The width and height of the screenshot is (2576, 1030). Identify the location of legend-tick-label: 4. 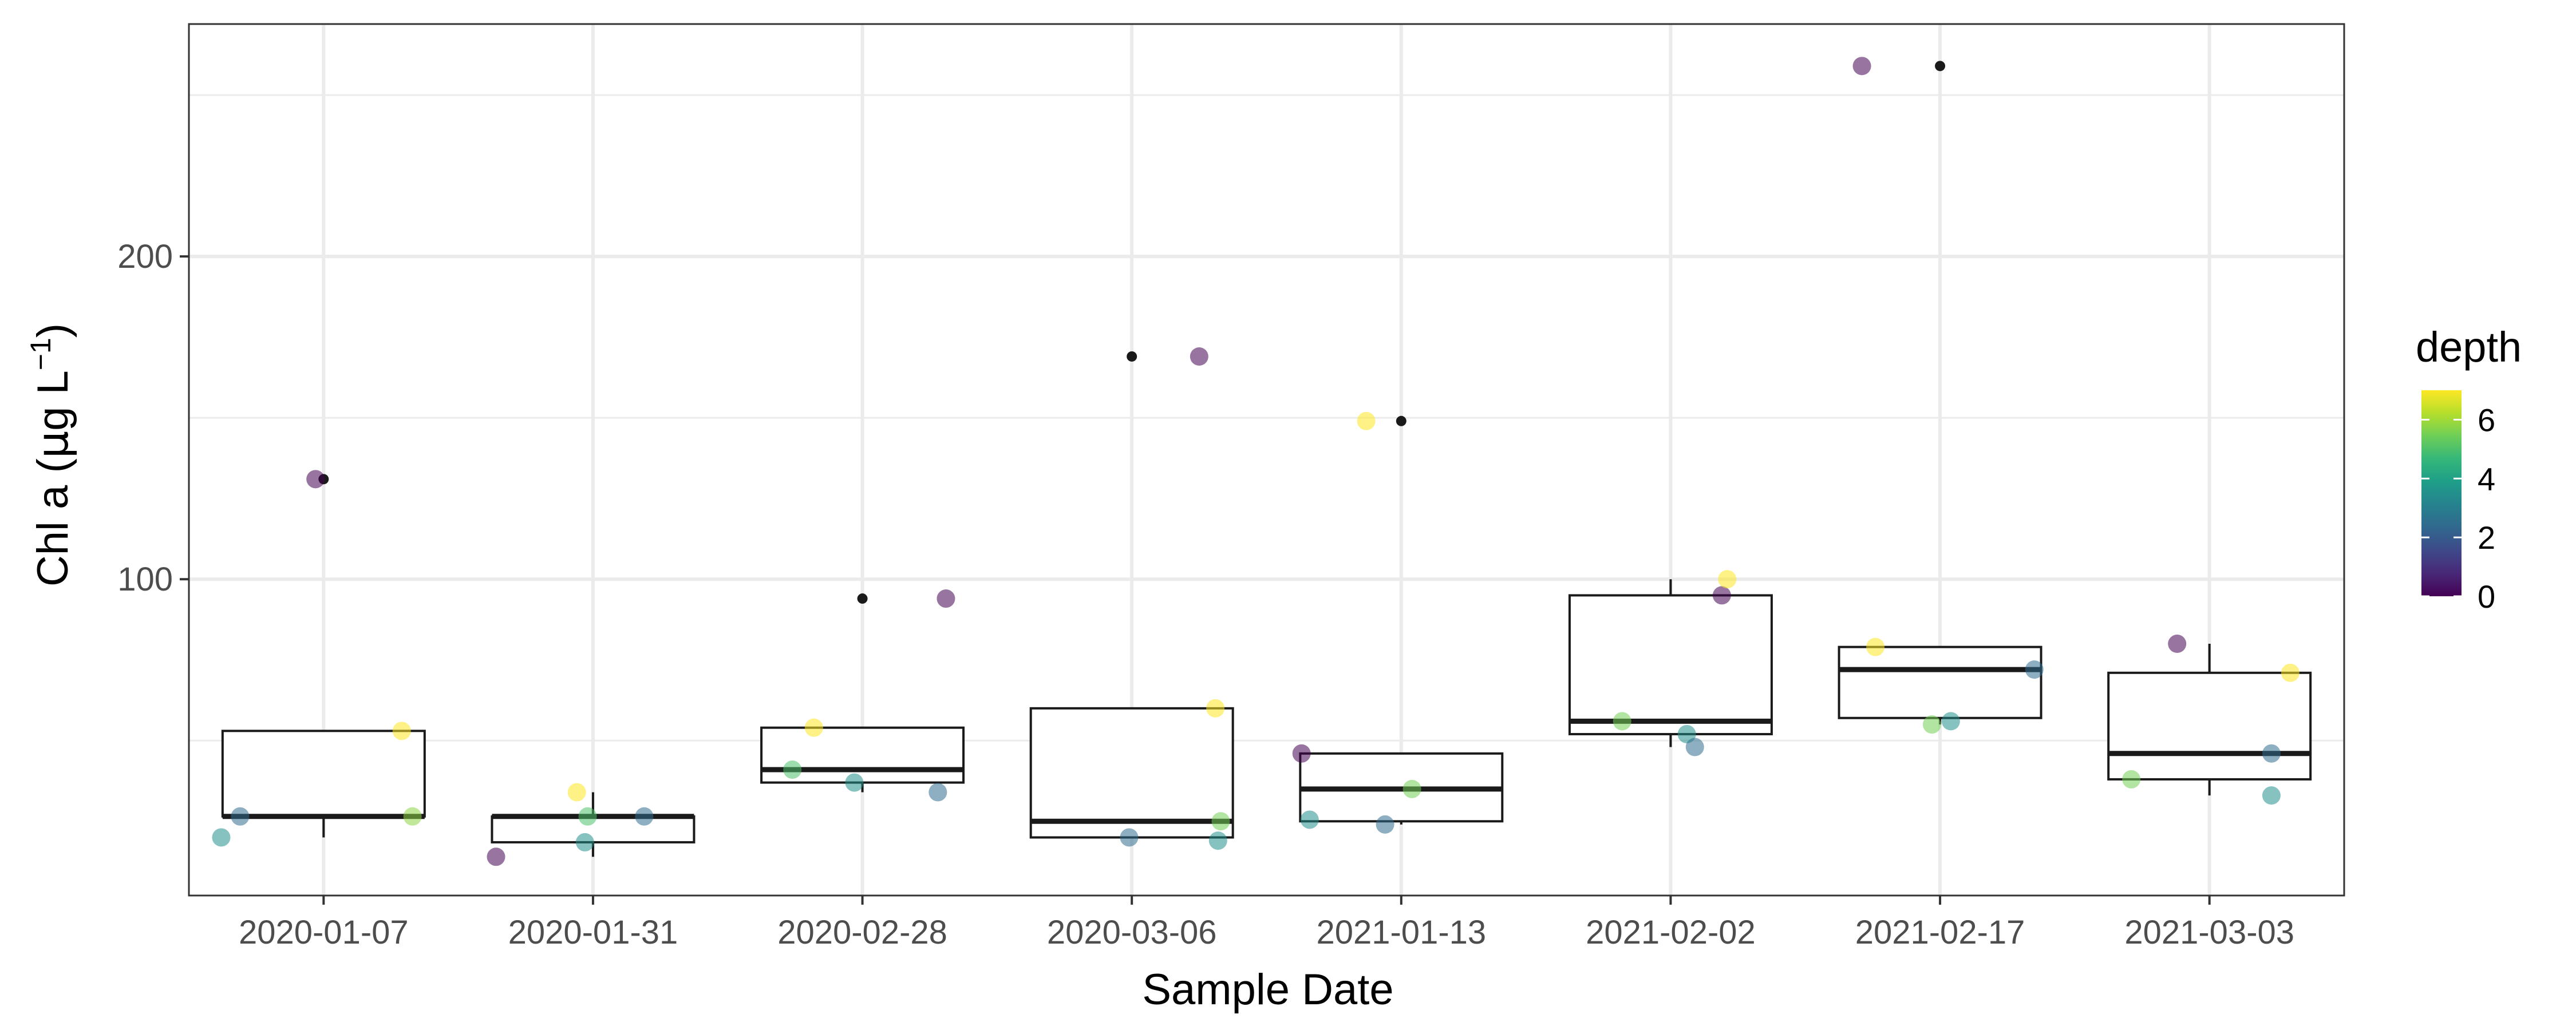
(2486, 479).